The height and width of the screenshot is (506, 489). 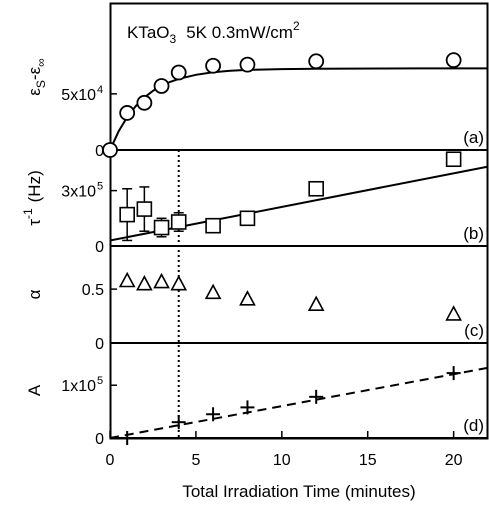 What do you see at coordinates (32, 198) in the screenshot?
I see `y-axis-label: τ-1(Hz)` at bounding box center [32, 198].